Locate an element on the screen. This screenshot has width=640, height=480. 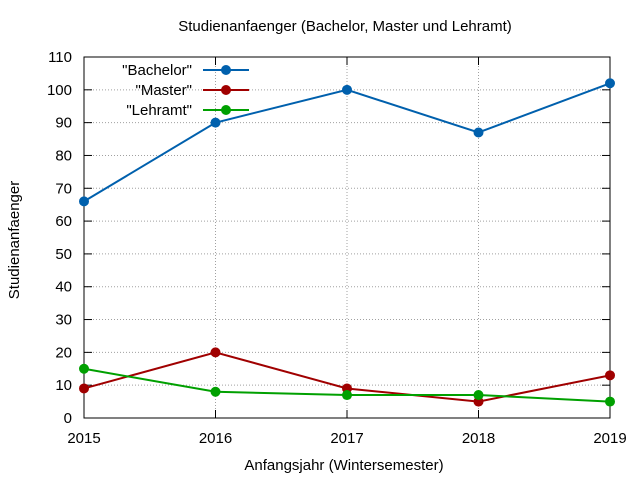
y-axis-label: Studienanfaenger is located at coordinates (14, 240).